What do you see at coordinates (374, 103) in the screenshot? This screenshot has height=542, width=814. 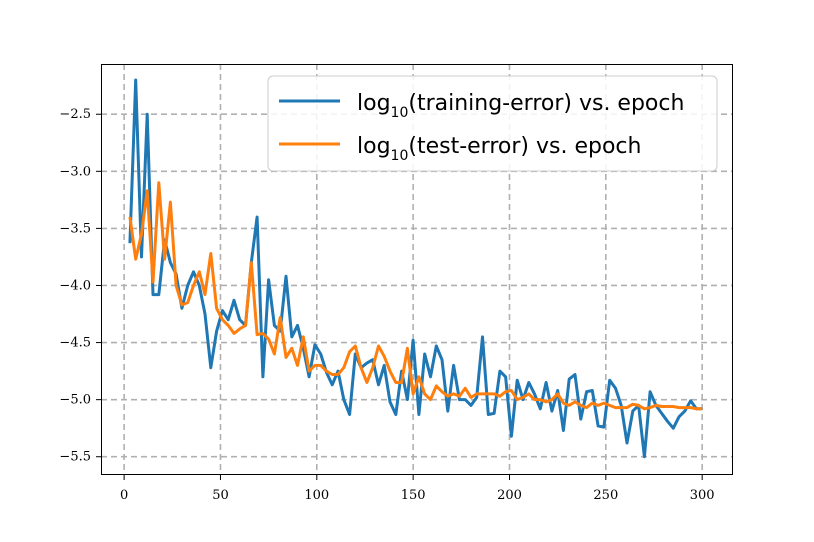 I see `legend-label-training-prefix: log` at bounding box center [374, 103].